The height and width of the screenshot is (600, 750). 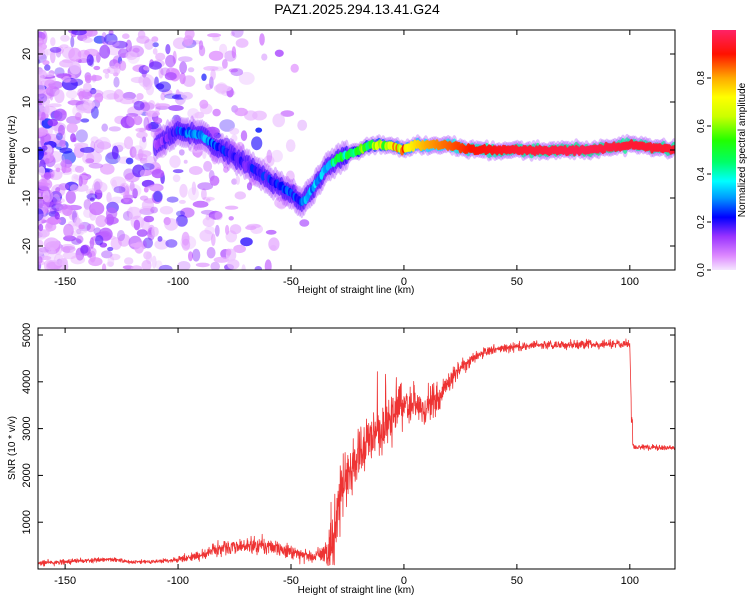 I want to click on spectrogram-x-tick-label: 0, so click(x=404, y=282).